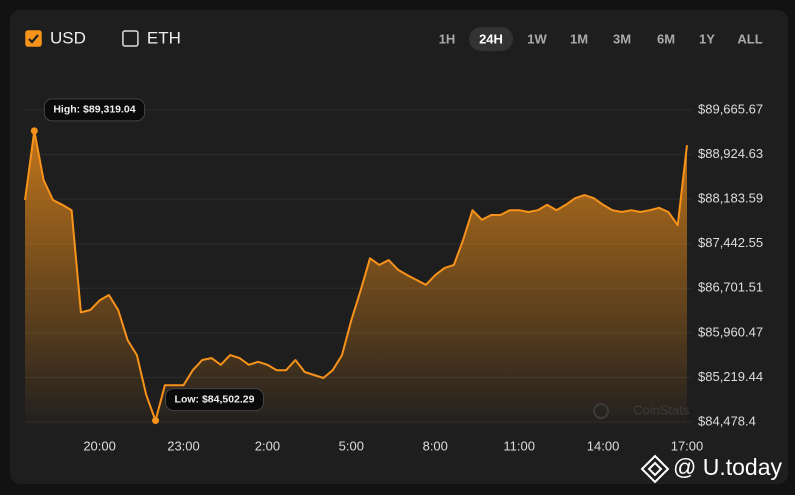 Image resolution: width=795 pixels, height=495 pixels. Describe the element at coordinates (351, 445) in the screenshot. I see `x-tick-label: 5:00` at that location.